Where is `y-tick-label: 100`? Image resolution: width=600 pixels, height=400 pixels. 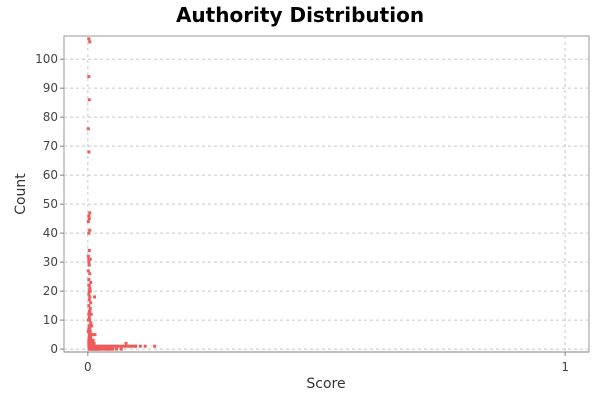 y-tick-label: 100 is located at coordinates (46, 59).